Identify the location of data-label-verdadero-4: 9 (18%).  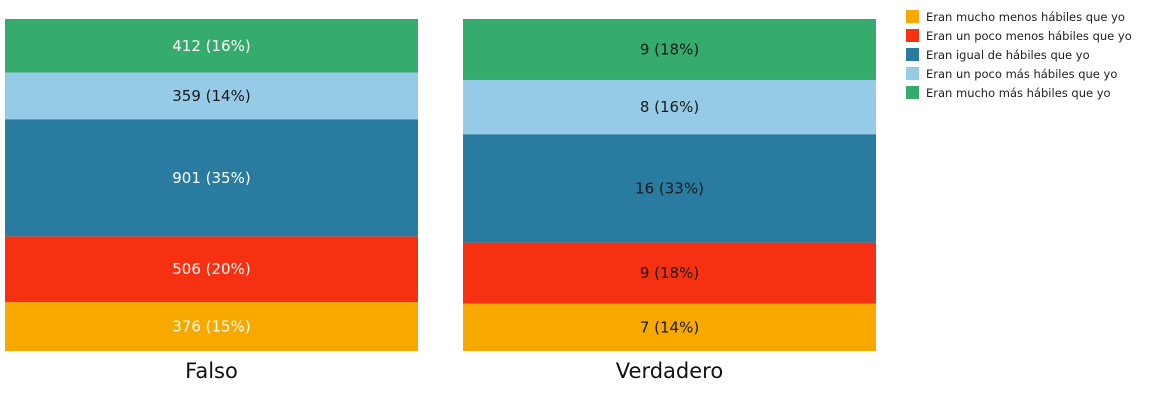
(669, 49).